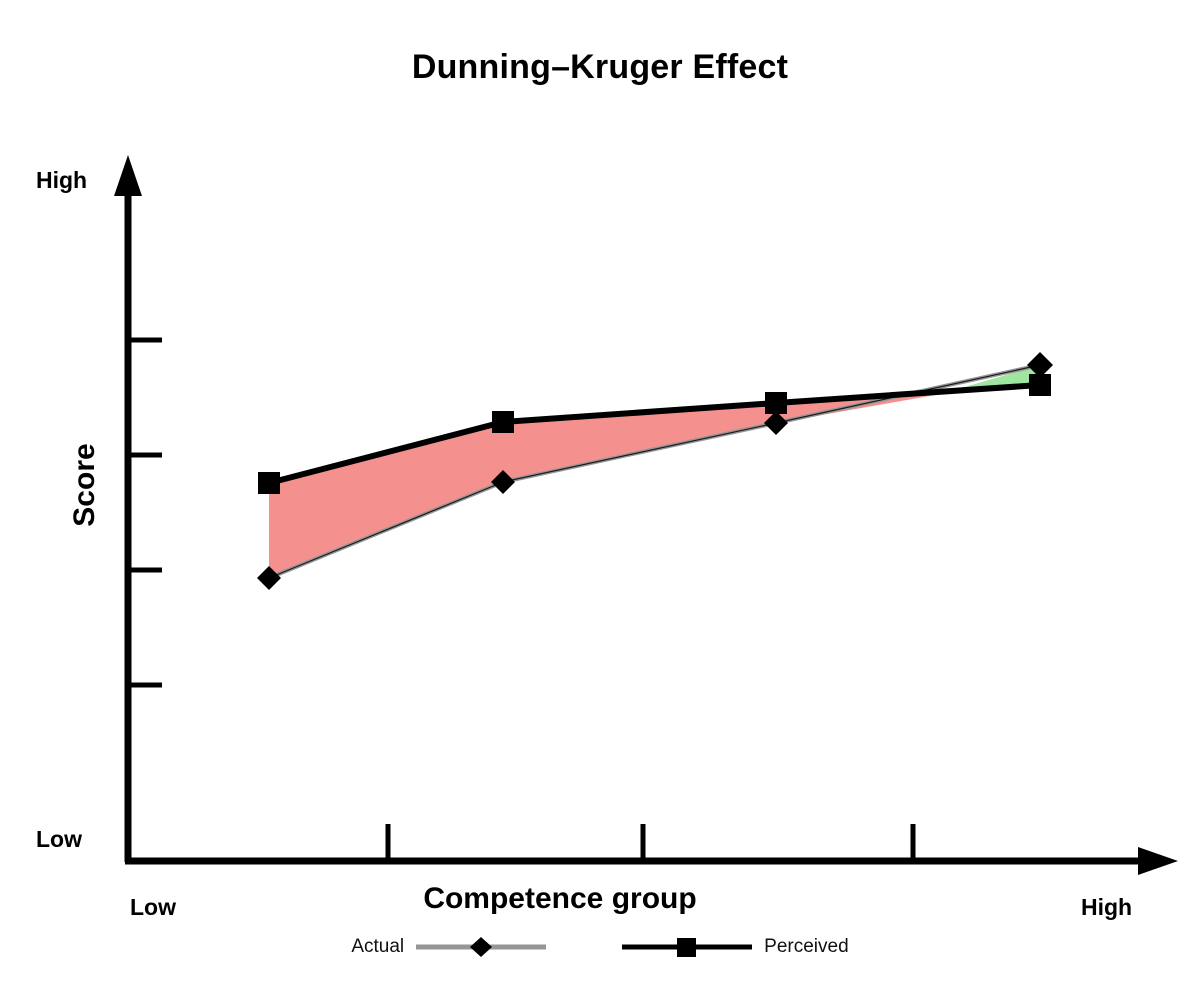 The height and width of the screenshot is (999, 1200). I want to click on legend-swatch-actual-icon, so click(481, 947).